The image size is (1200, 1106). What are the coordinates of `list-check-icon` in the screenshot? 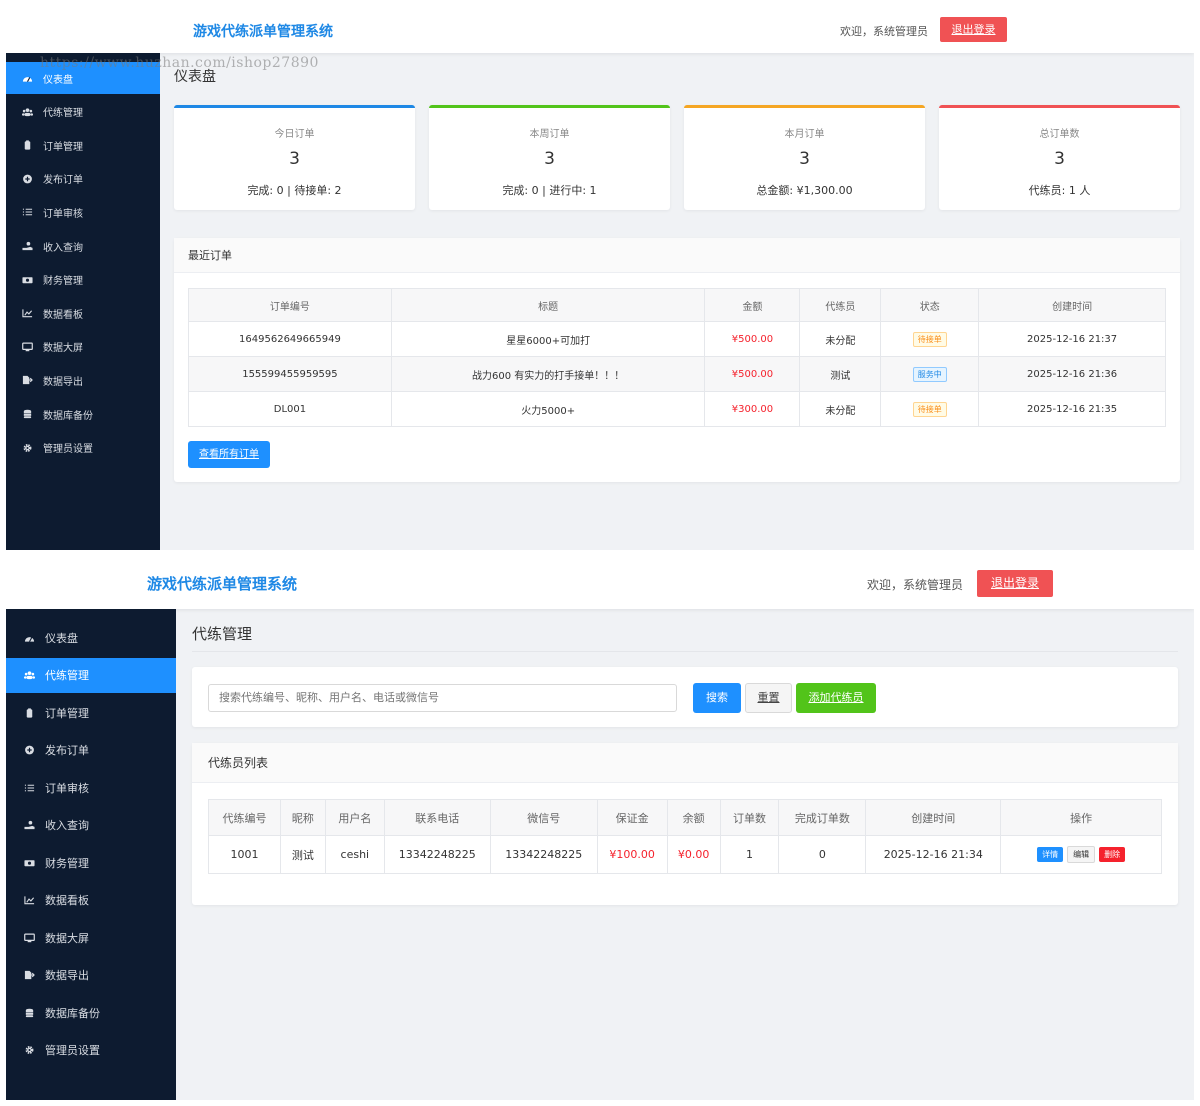 It's located at (28, 212).